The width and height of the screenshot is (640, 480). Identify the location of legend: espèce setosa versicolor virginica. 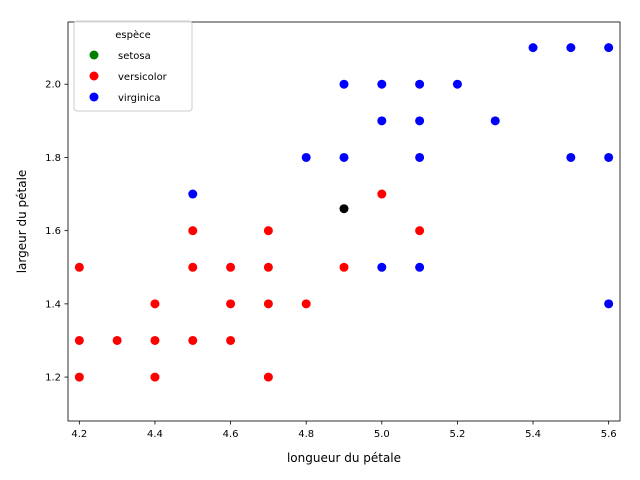
(133, 66).